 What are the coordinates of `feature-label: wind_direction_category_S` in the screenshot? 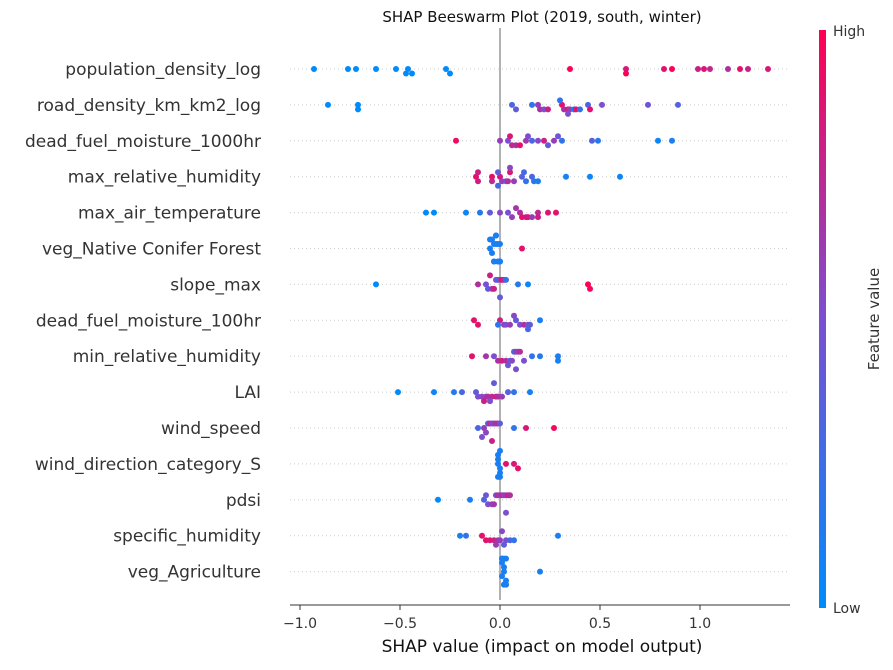 It's located at (148, 465).